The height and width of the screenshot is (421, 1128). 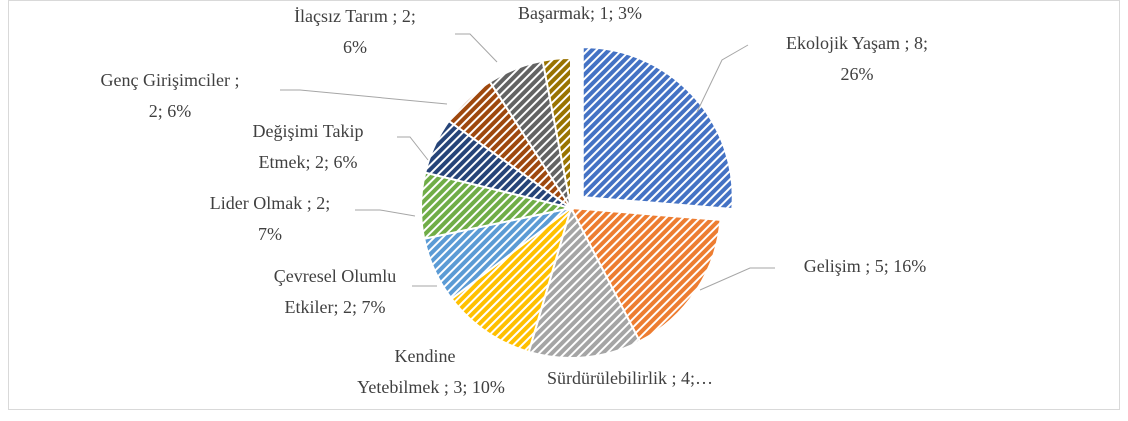 What do you see at coordinates (431, 387) in the screenshot?
I see `data-label: Yetebilmek ; 3; 10%` at bounding box center [431, 387].